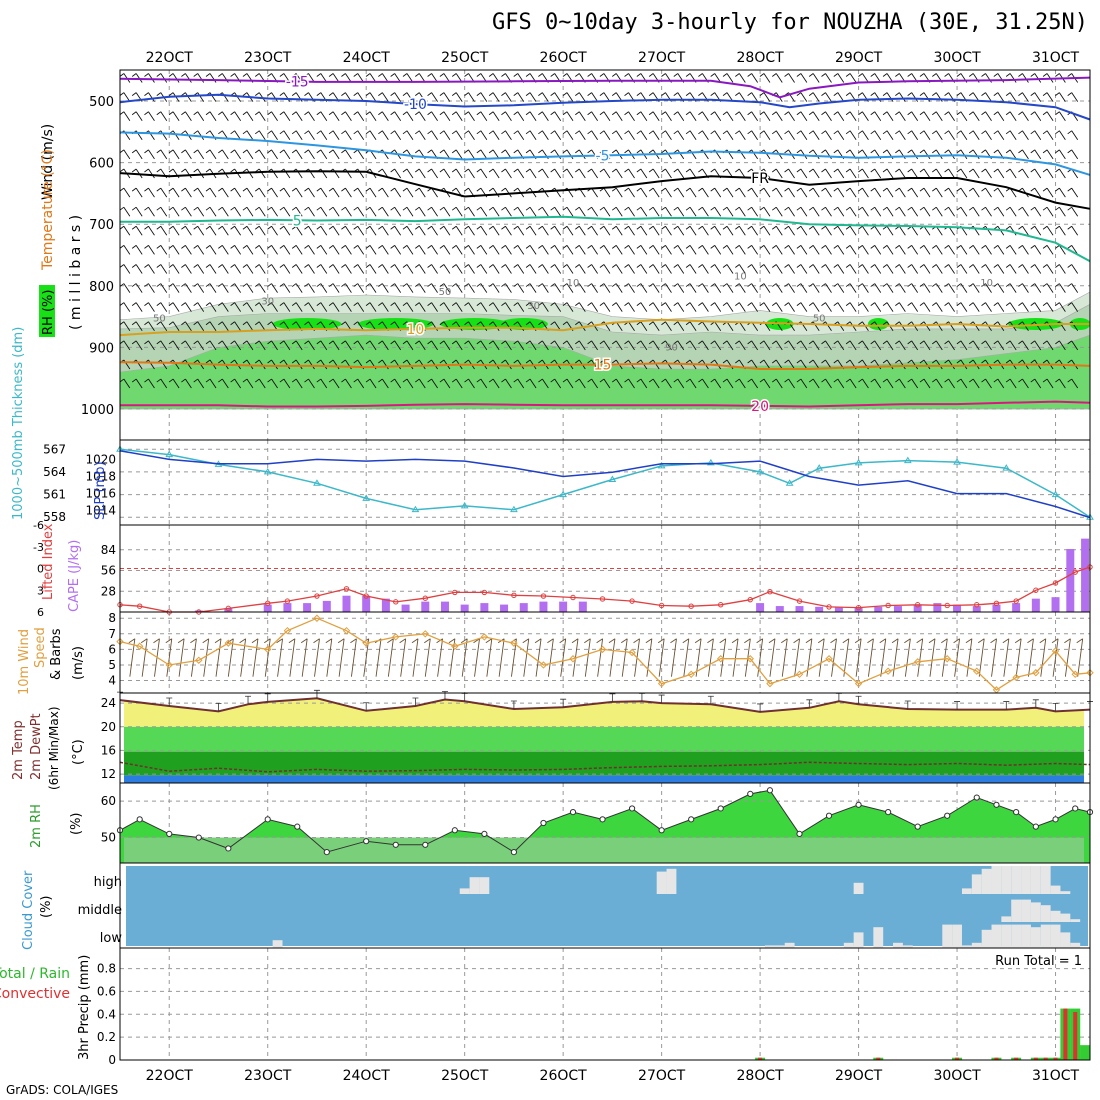 The image size is (1100, 1100). I want to click on temperature-contour-label: -5, so click(603, 156).